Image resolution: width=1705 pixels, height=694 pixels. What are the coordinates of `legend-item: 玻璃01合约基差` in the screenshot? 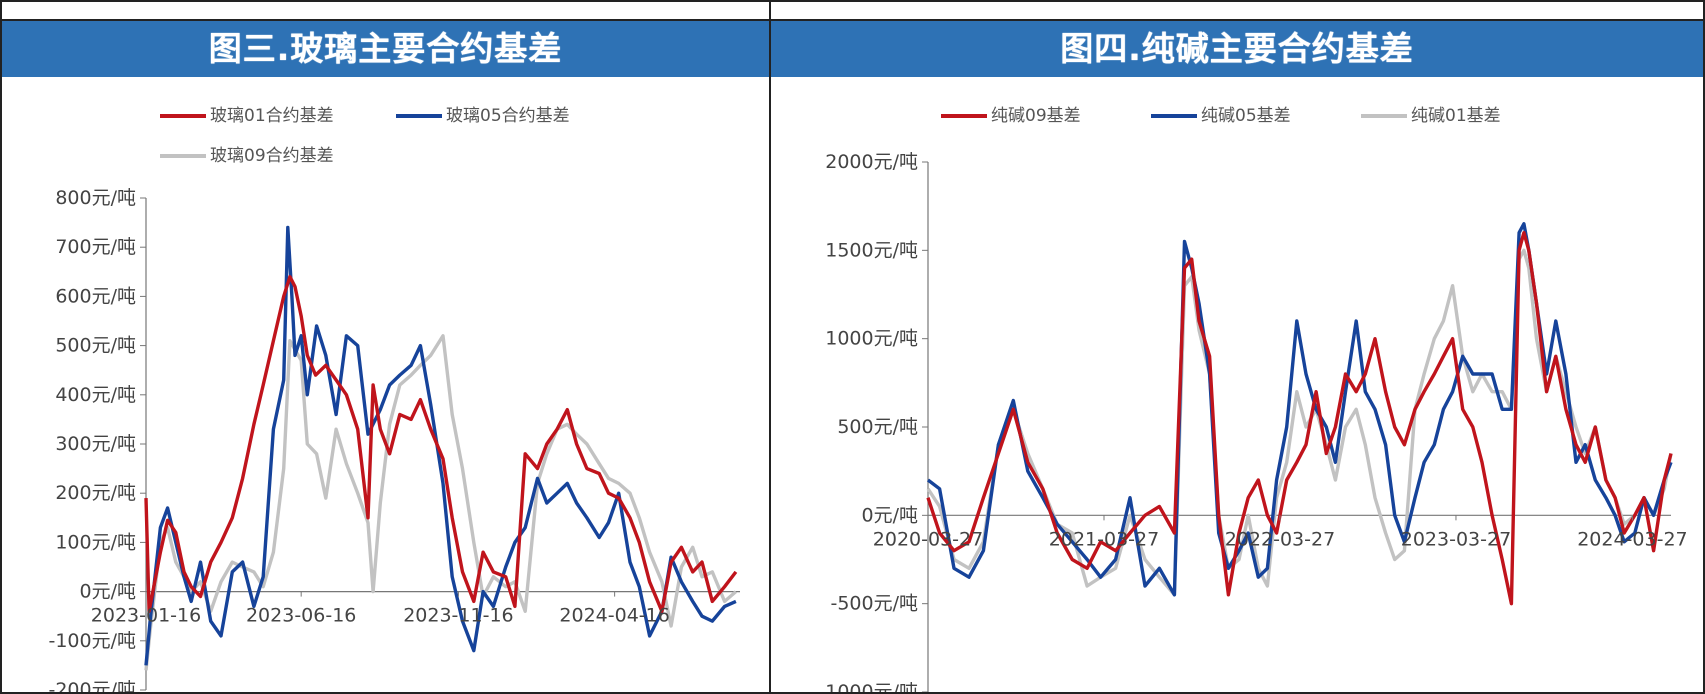 It's located at (247, 113).